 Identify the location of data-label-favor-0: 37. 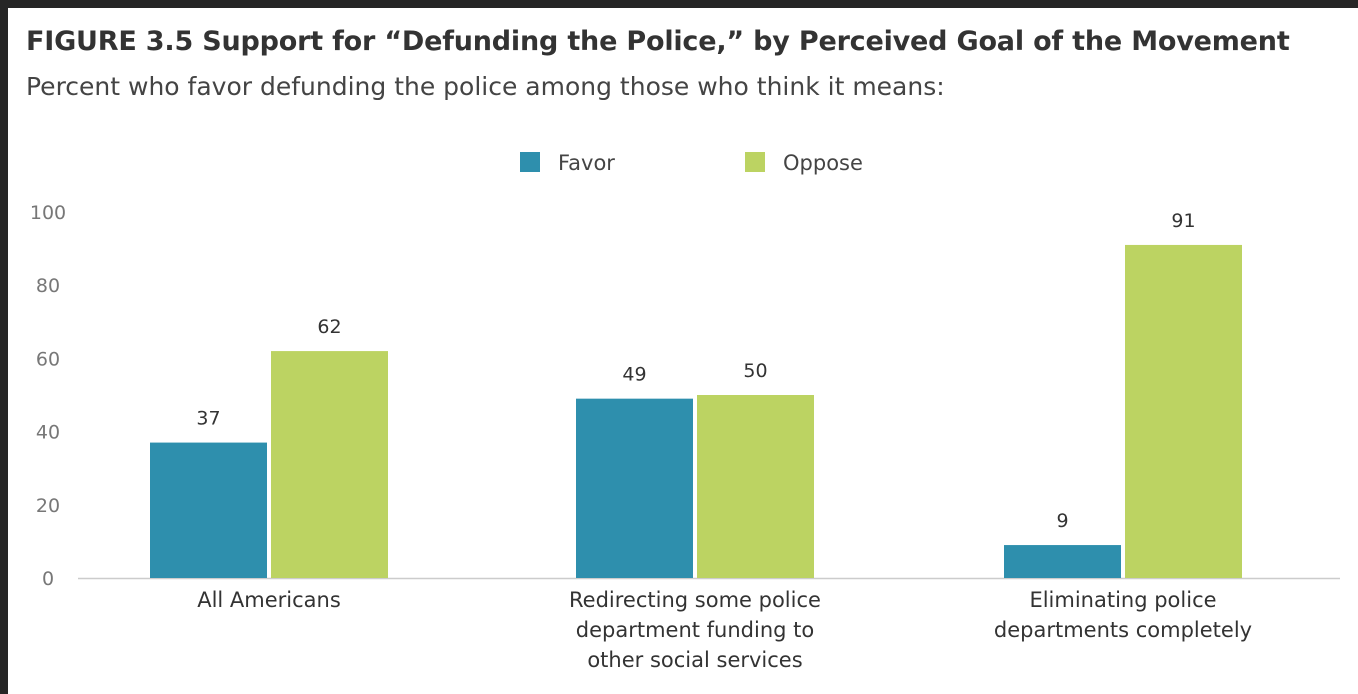
(208, 419).